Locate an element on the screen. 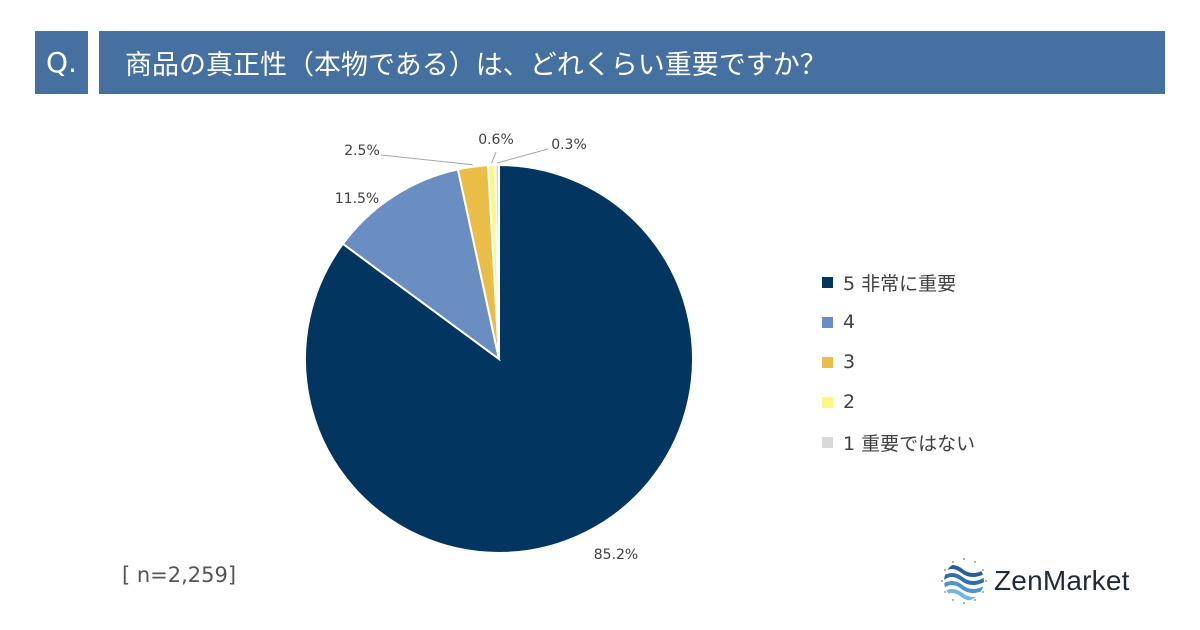  sample-size: [ n=2,259] is located at coordinates (179, 575).